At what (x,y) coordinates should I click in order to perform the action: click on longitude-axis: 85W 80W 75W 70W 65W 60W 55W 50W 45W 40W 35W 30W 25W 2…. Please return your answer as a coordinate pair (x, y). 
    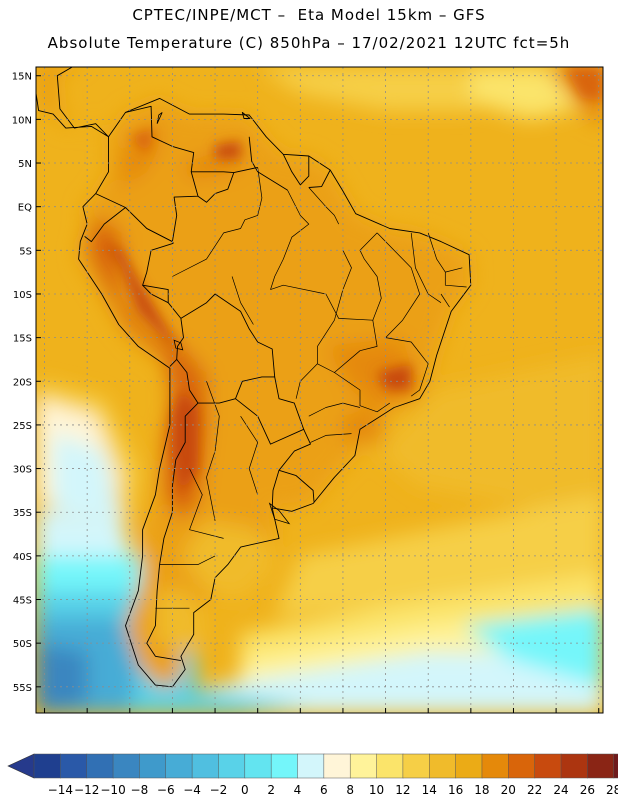
    Looking at the image, I should click on (321, 714).